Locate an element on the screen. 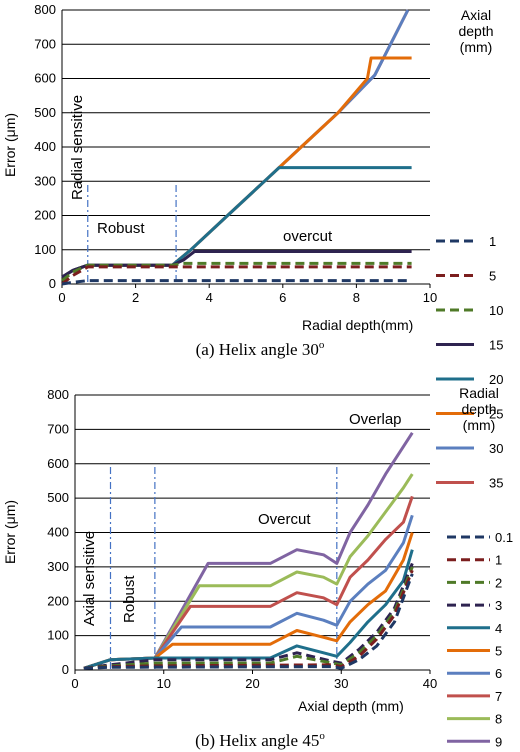 This screenshot has width=520, height=752. figure-caption: (b) Helix angle 45o is located at coordinates (260, 740).